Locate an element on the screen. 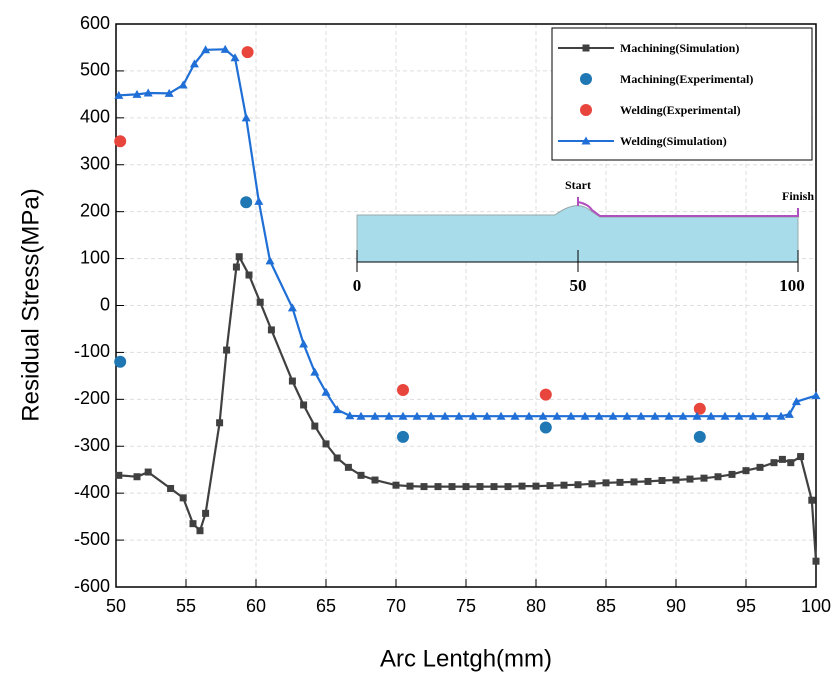 Image resolution: width=836 pixels, height=677 pixels. x-tick-label: 75 is located at coordinates (466, 606).